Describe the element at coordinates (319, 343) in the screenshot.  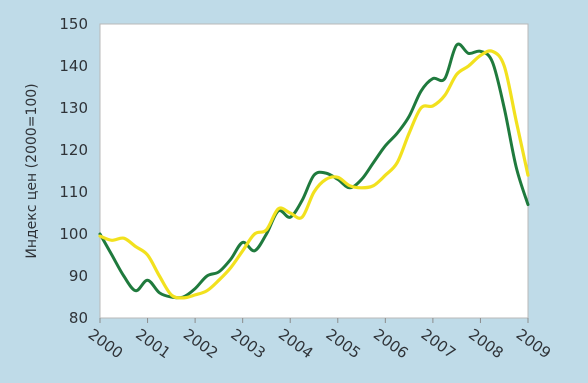
I see `x-axis-tick-labels: 2000 2001 2002 2003 2004 2005 2006 2007 2008 2009` at that location.